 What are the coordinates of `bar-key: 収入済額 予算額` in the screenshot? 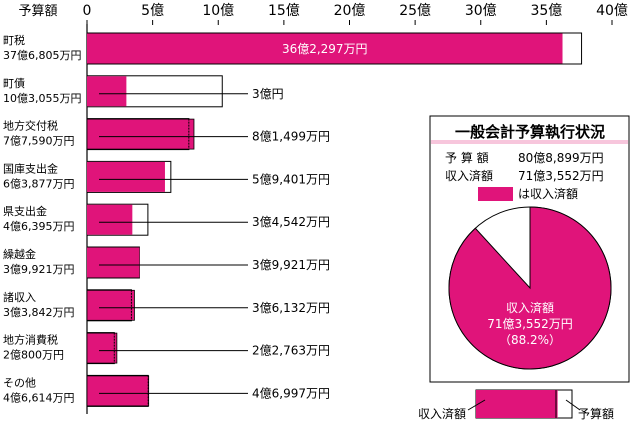 It's located at (516, 405).